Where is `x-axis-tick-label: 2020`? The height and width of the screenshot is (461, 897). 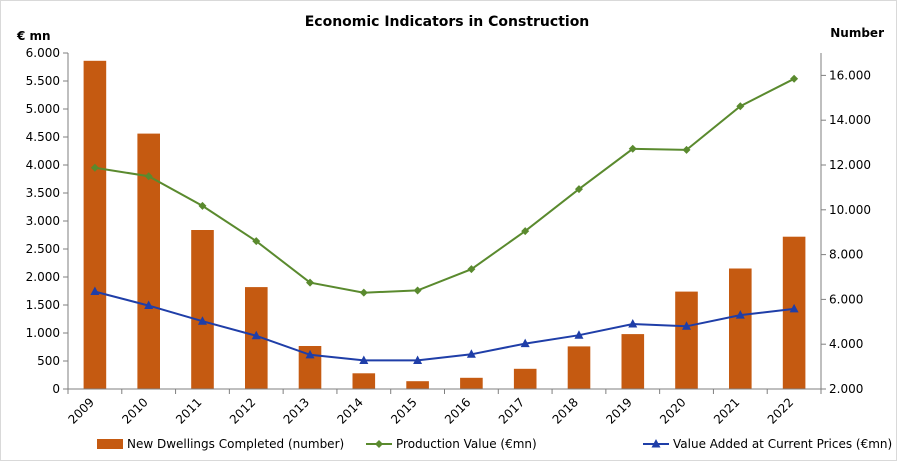 x-axis-tick-label: 2020 is located at coordinates (672, 410).